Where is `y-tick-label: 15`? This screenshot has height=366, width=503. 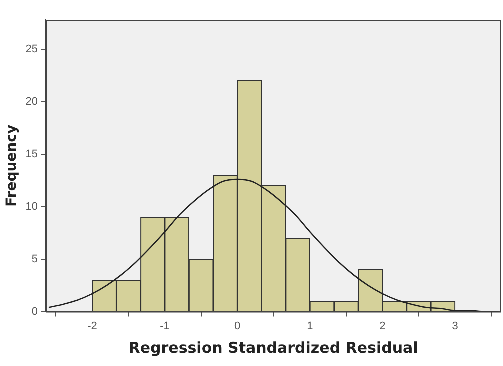
y-tick-label: 15 is located at coordinates (32, 154).